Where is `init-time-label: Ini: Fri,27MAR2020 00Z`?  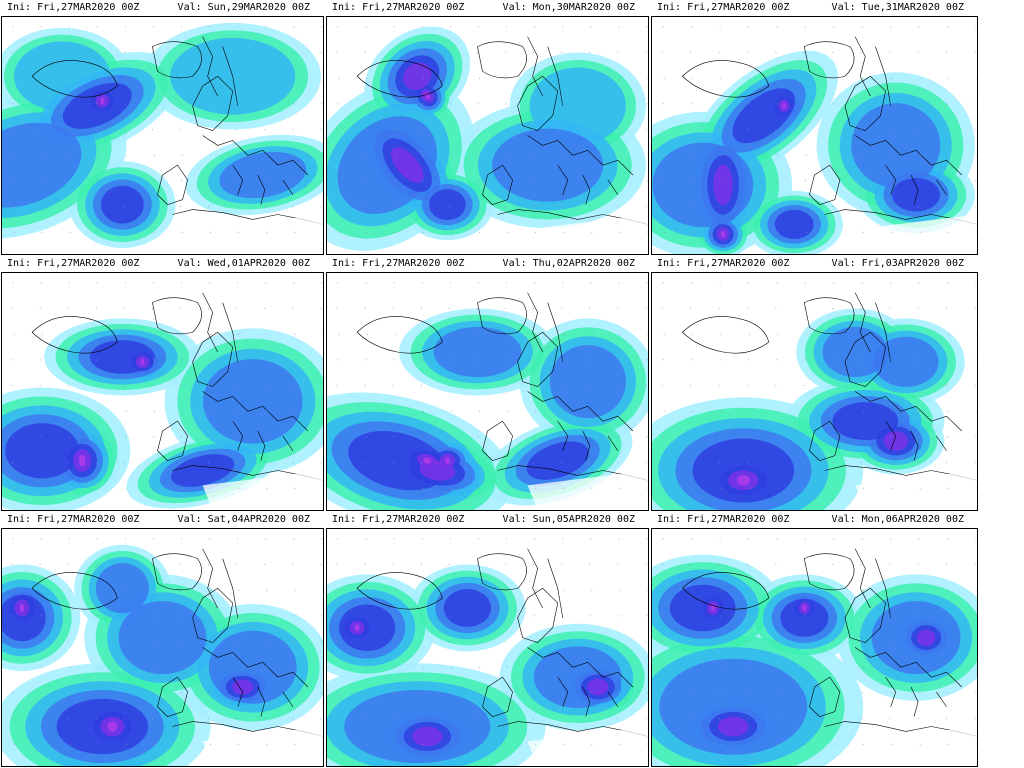
init-time-label: Ini: Fri,27MAR2020 00Z is located at coordinates (398, 7).